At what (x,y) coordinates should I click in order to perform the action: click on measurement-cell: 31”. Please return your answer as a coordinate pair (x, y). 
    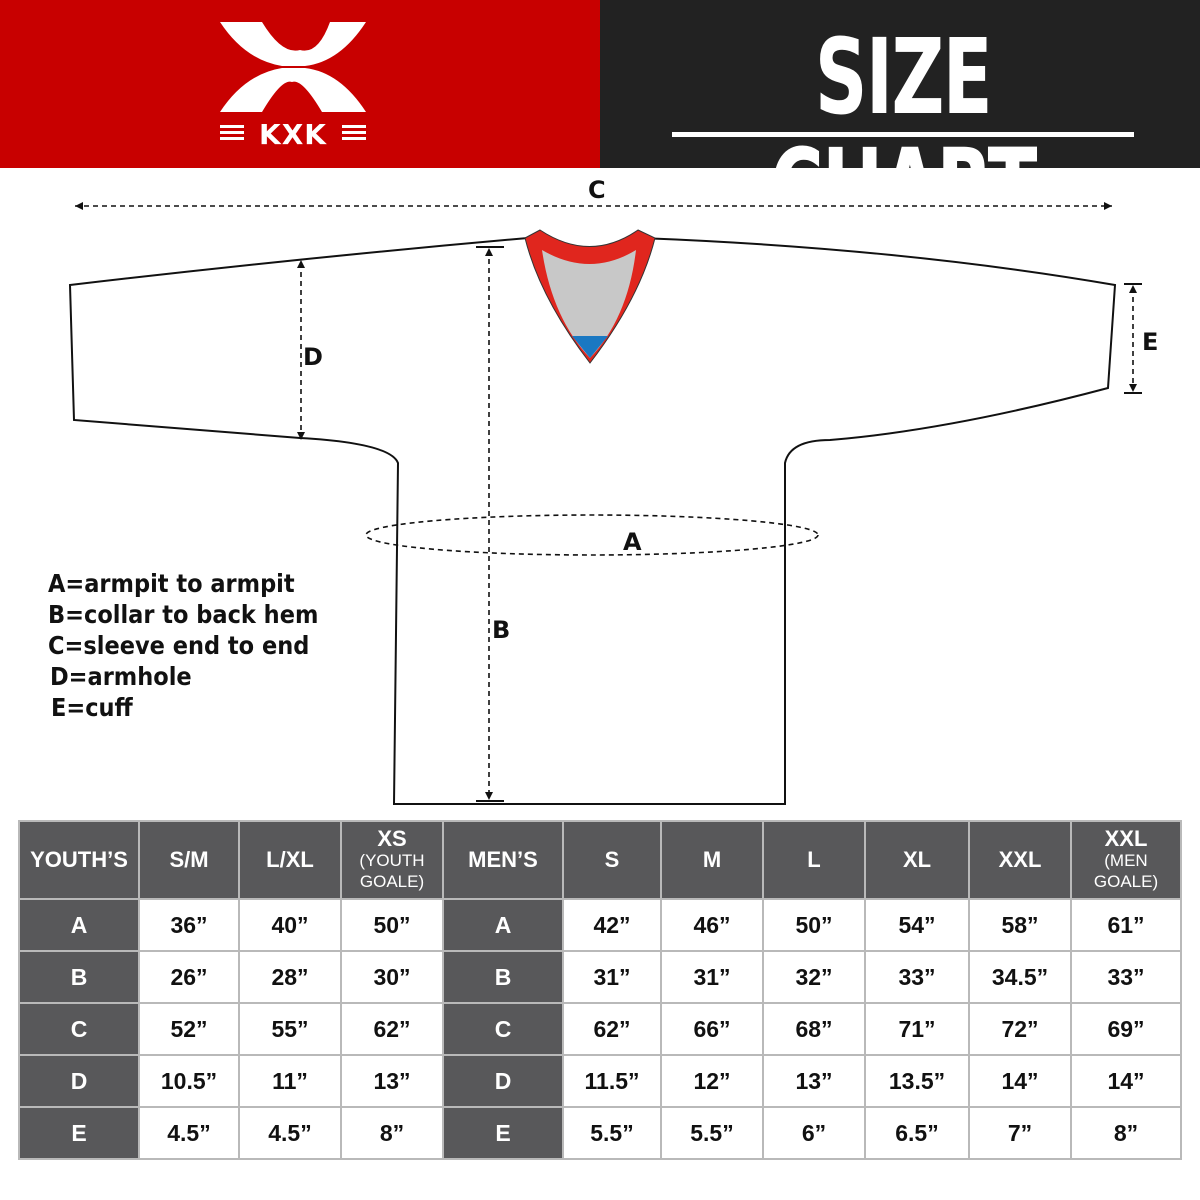
    Looking at the image, I should click on (712, 977).